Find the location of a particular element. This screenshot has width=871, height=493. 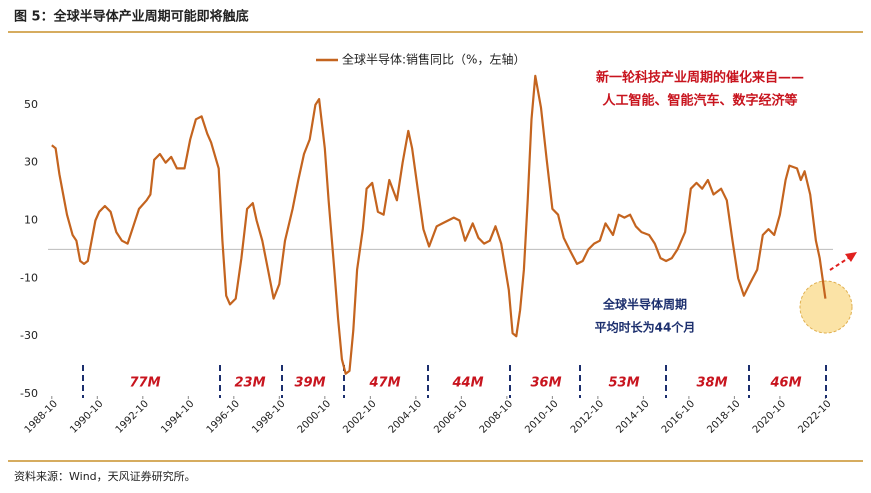

cycle-label: 77M is located at coordinates (144, 383).